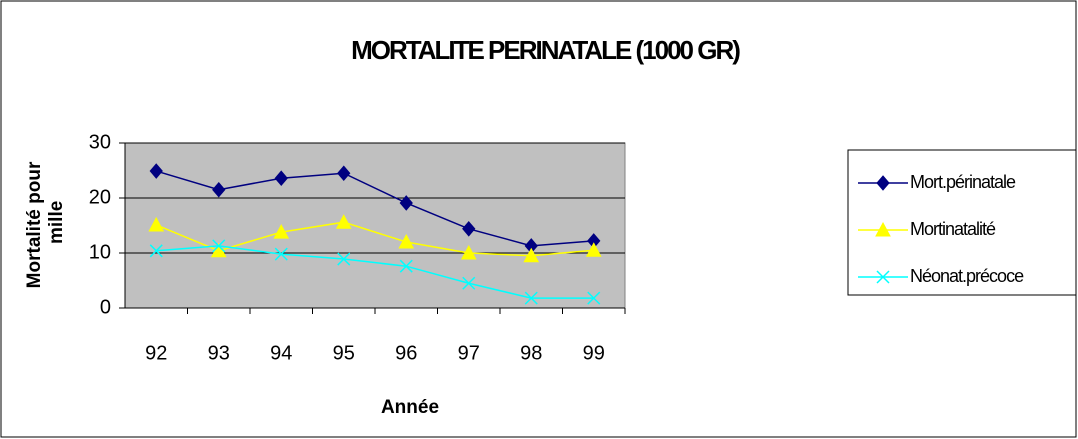 This screenshot has width=1078, height=439. Describe the element at coordinates (967, 276) in the screenshot. I see `legend-label: Néonat.précoce` at that location.